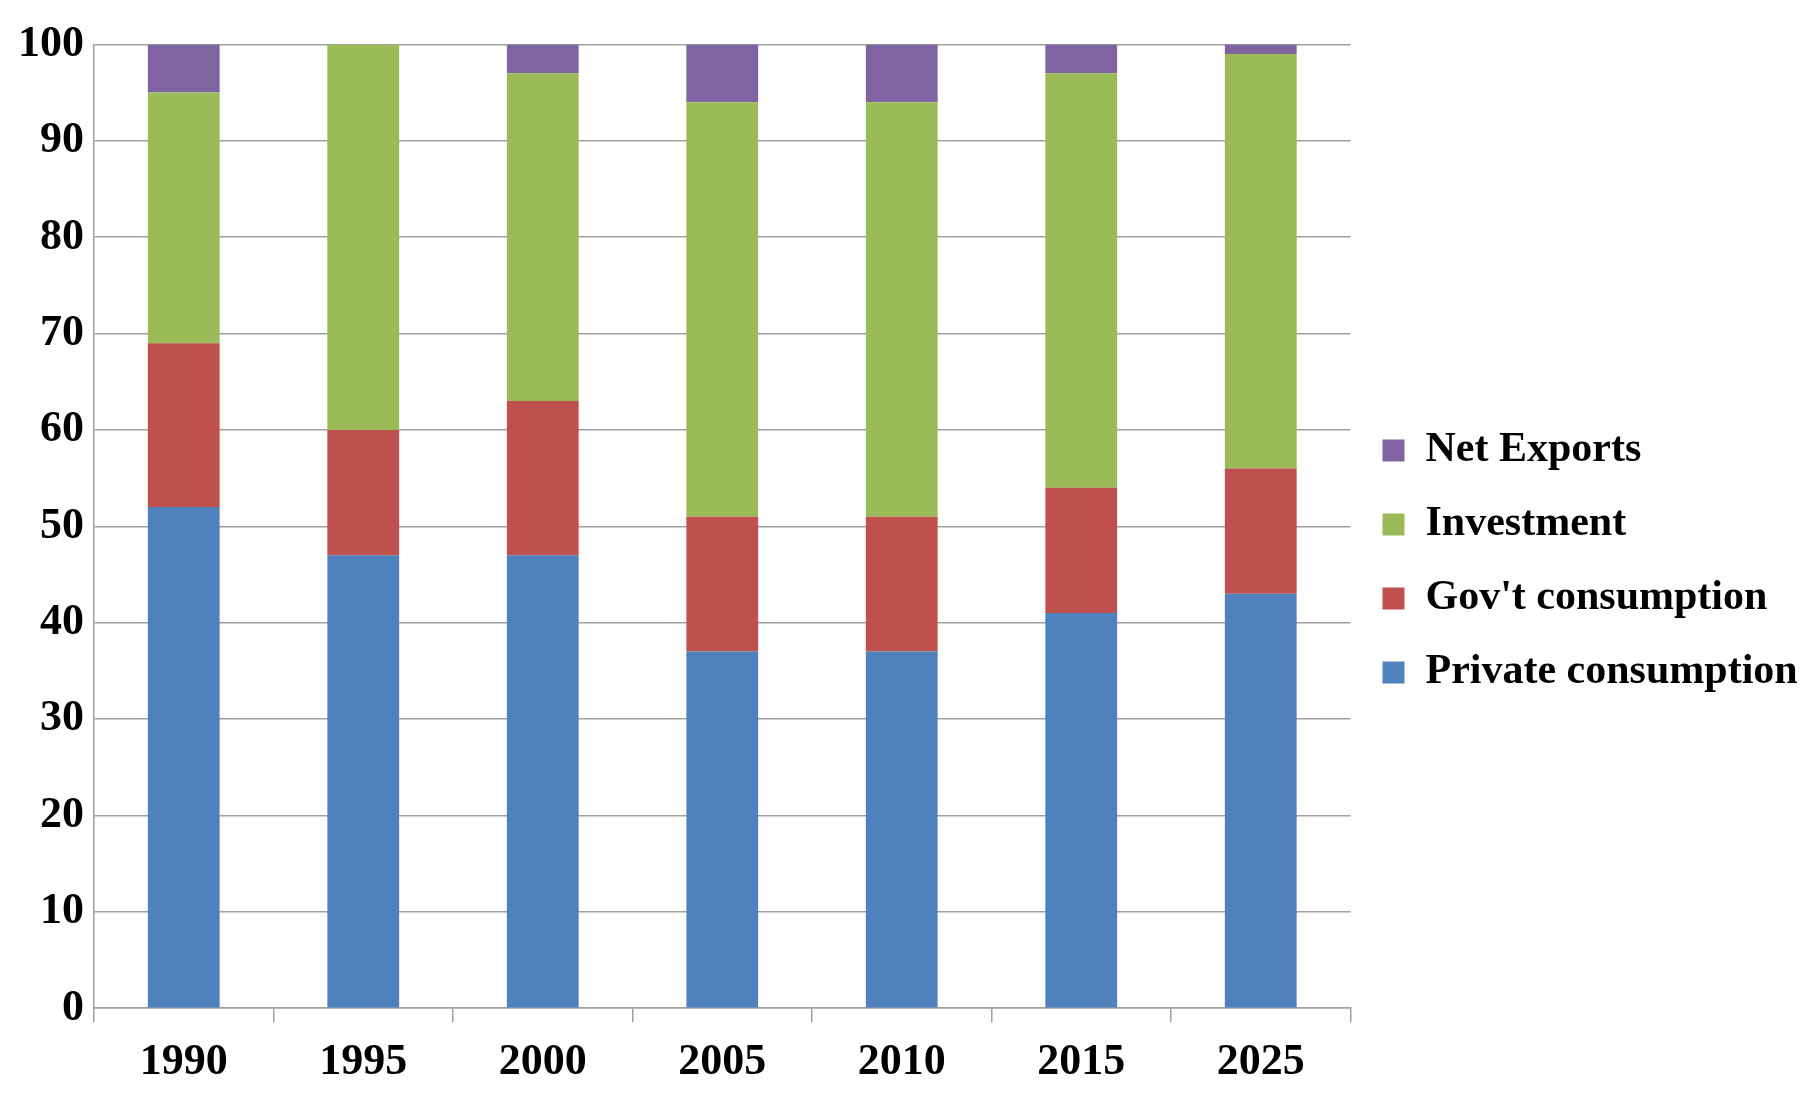 The width and height of the screenshot is (1818, 1115). I want to click on x-tick-label: 1995, so click(363, 1059).